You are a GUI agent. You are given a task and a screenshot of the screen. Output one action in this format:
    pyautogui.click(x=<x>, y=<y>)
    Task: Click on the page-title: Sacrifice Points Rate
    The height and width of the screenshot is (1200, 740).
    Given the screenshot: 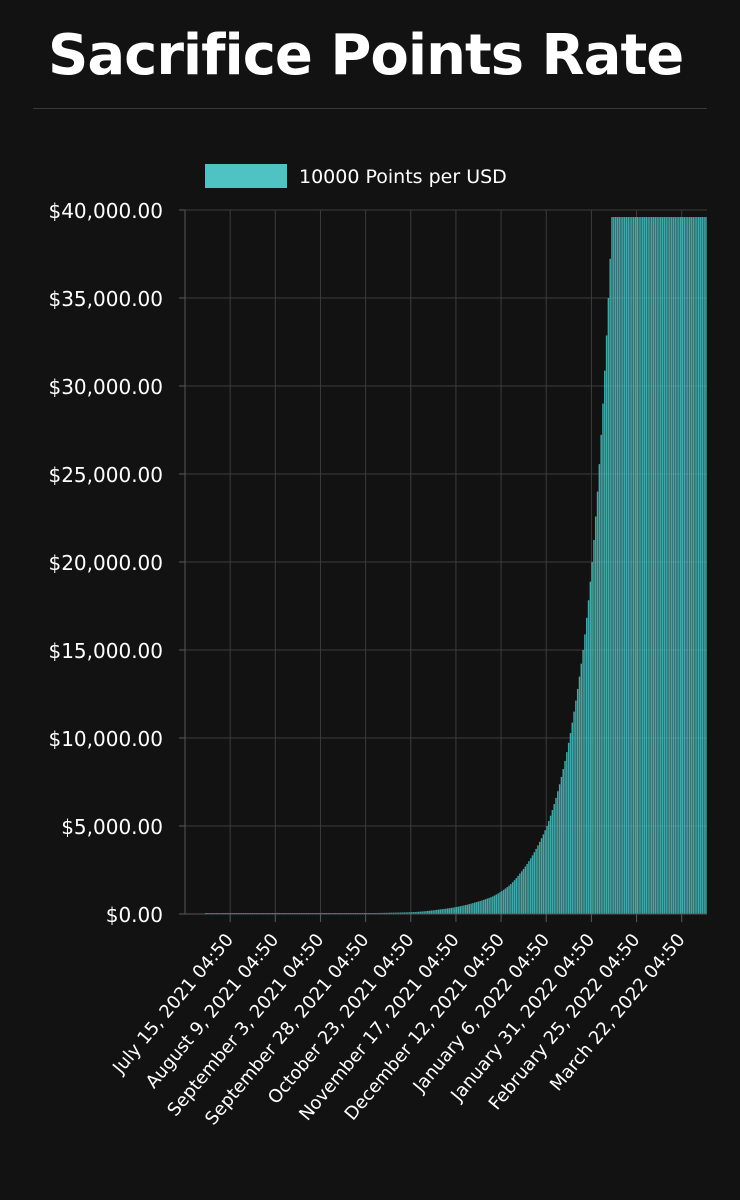 What is the action you would take?
    pyautogui.click(x=366, y=55)
    